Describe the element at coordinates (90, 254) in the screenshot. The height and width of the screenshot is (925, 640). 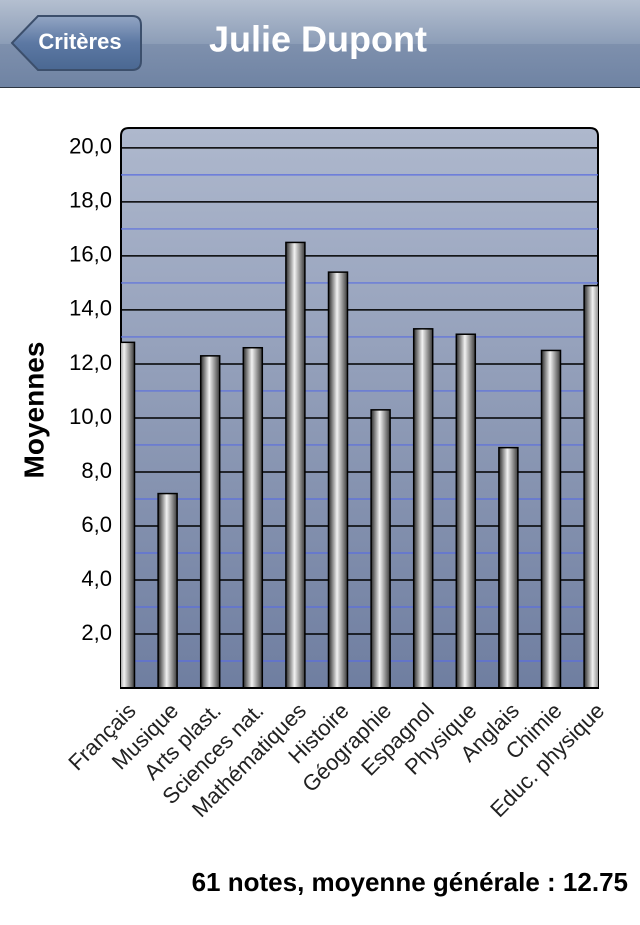
I see `y-tick-label: 16,0` at that location.